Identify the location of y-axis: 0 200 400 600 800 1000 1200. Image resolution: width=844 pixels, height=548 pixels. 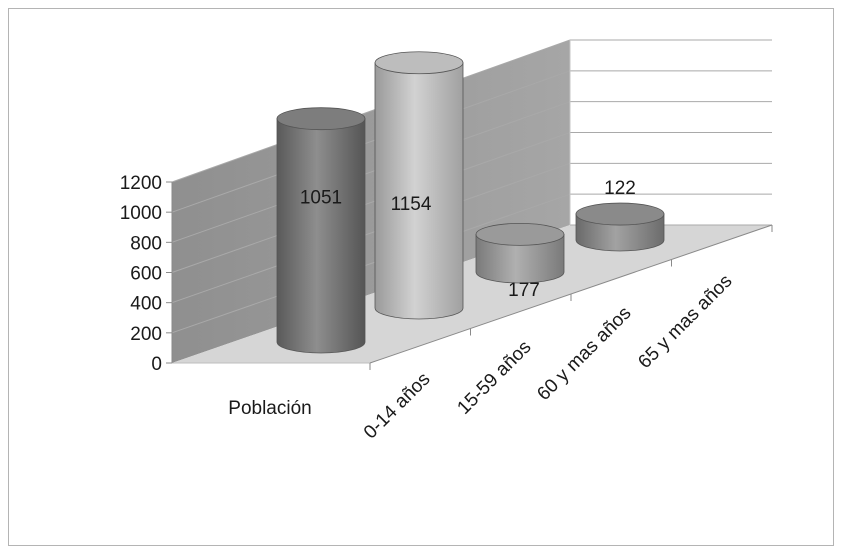
(146, 274).